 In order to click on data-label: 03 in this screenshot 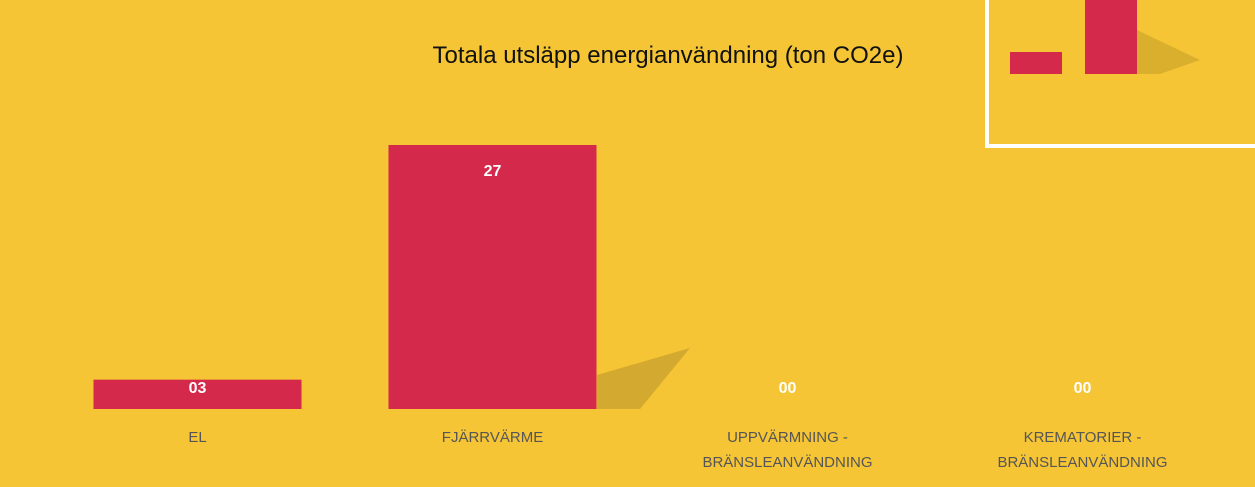, I will do `click(198, 388)`.